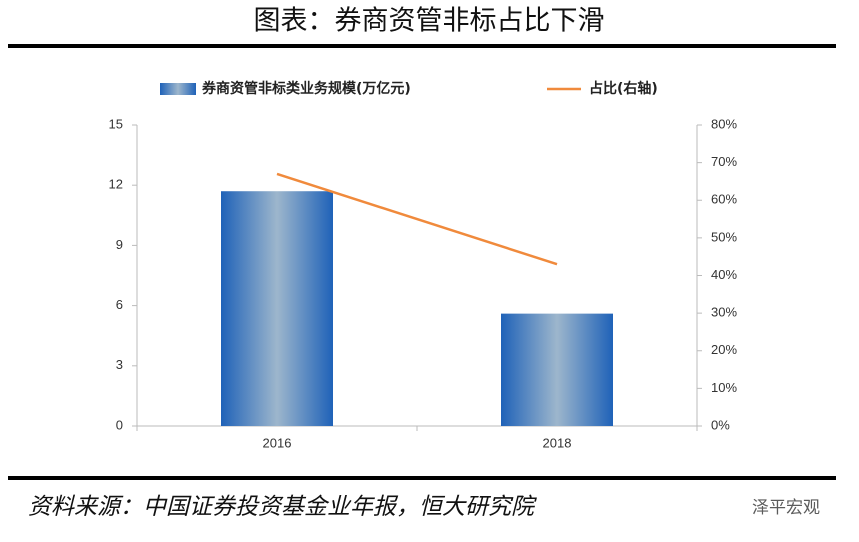 The width and height of the screenshot is (859, 542). I want to click on y2-tick-label: 70%, so click(724, 161).